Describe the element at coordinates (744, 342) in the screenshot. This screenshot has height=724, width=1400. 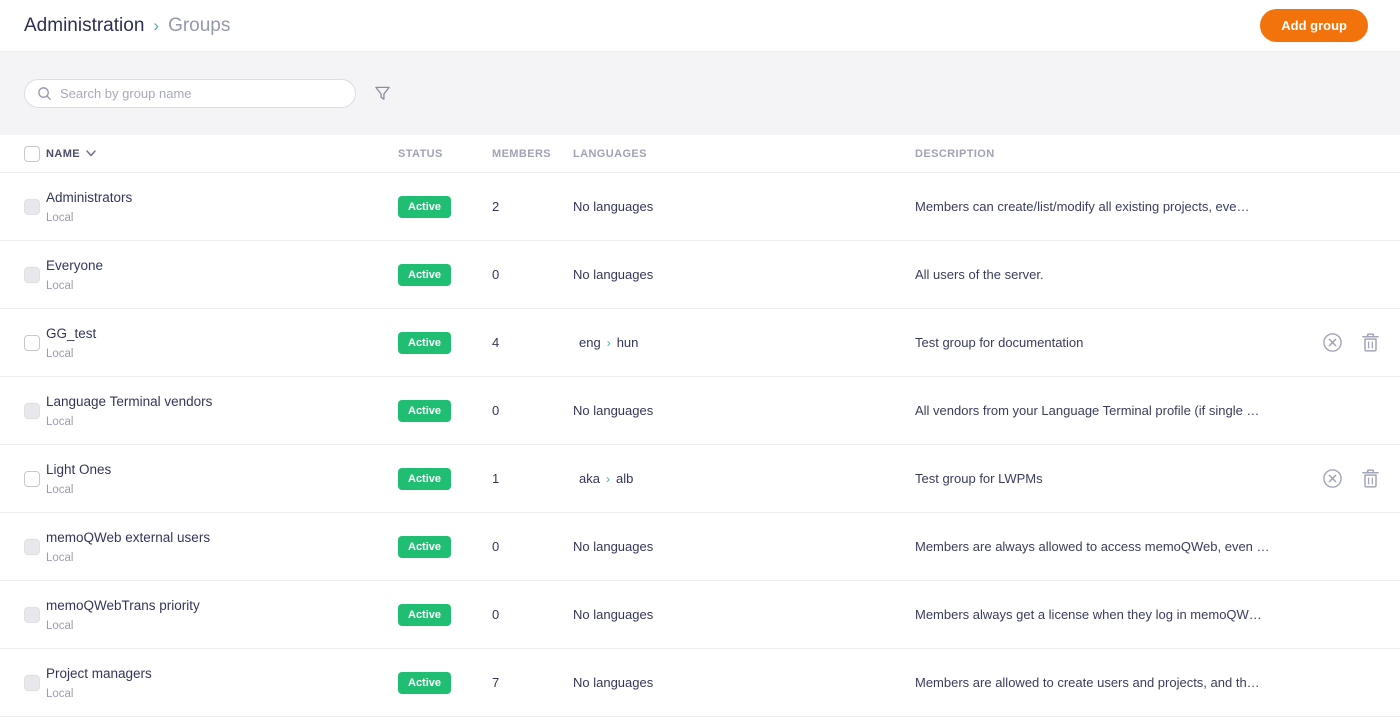
I see `languages-cell: eng › hun` at that location.